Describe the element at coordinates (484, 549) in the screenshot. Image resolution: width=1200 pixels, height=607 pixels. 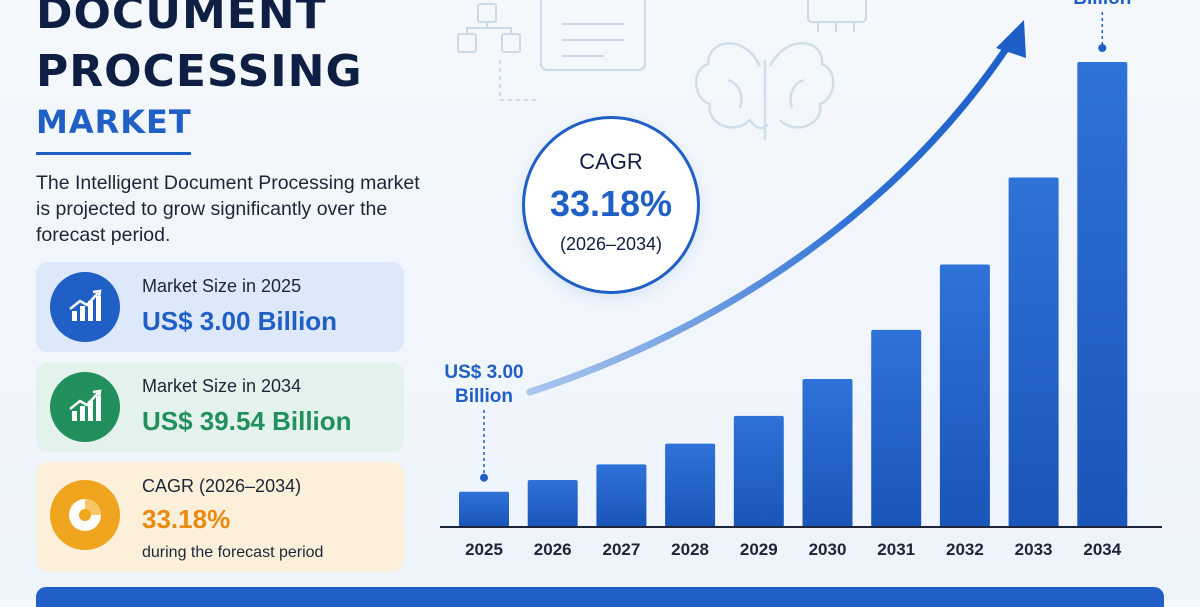
I see `x-tick-label: 2025` at that location.